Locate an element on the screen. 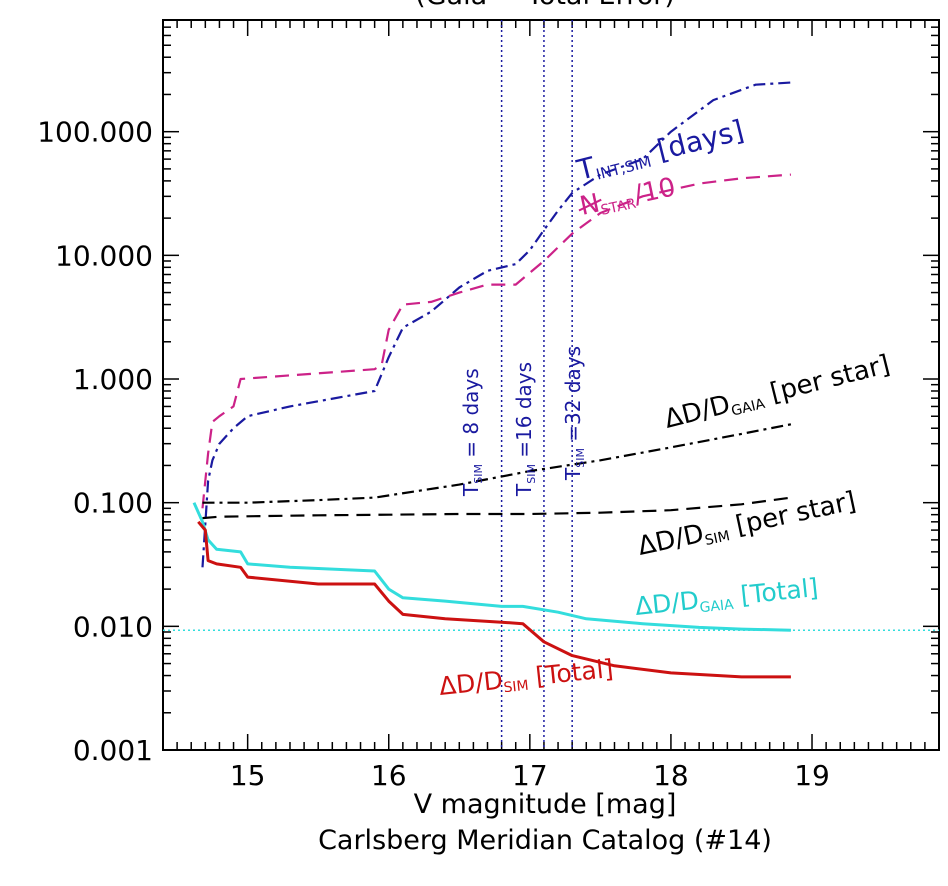 This screenshot has height=886, width=948. x-tick-label: 18 is located at coordinates (671, 775).